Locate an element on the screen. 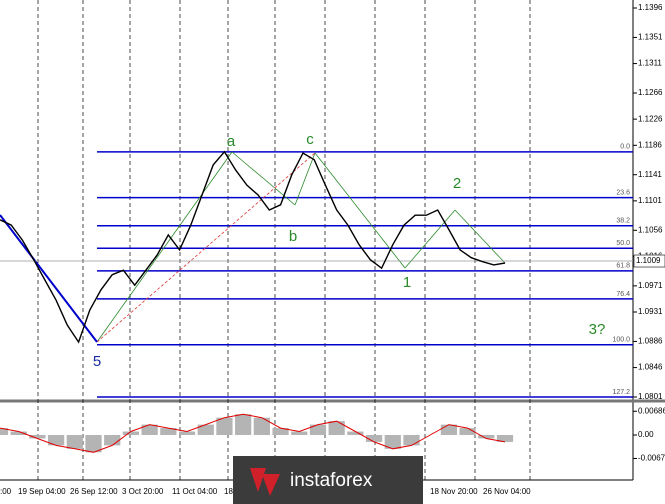  osc-tick-label: 0.00686 is located at coordinates (651, 410).